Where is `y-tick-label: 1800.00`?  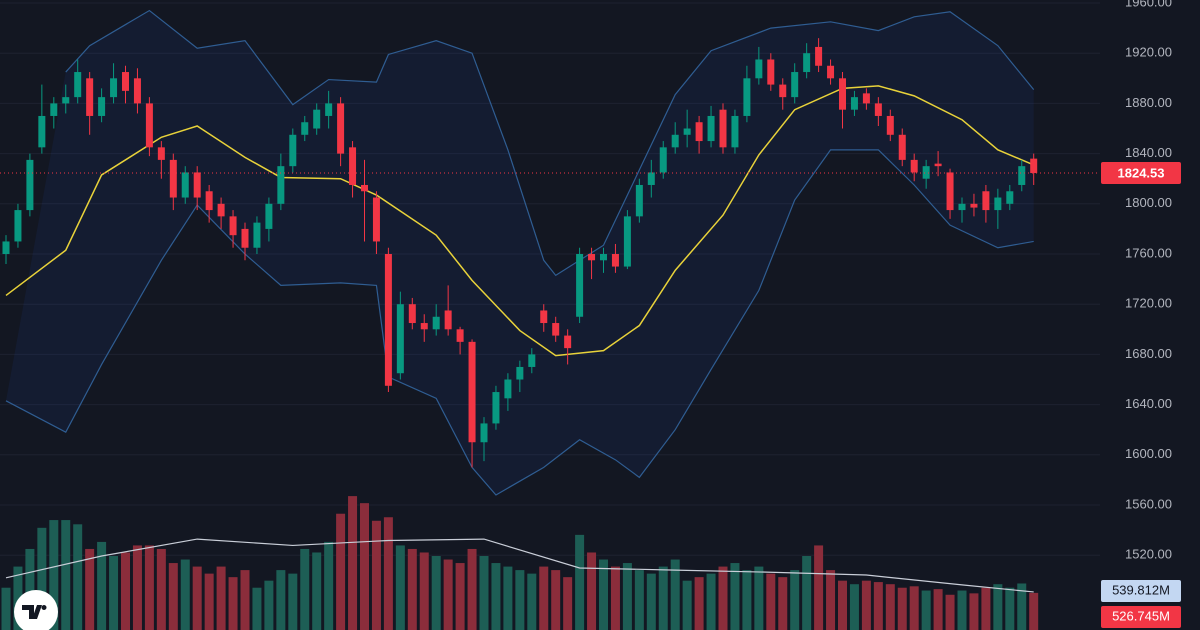
y-tick-label: 1800.00 is located at coordinates (1148, 202).